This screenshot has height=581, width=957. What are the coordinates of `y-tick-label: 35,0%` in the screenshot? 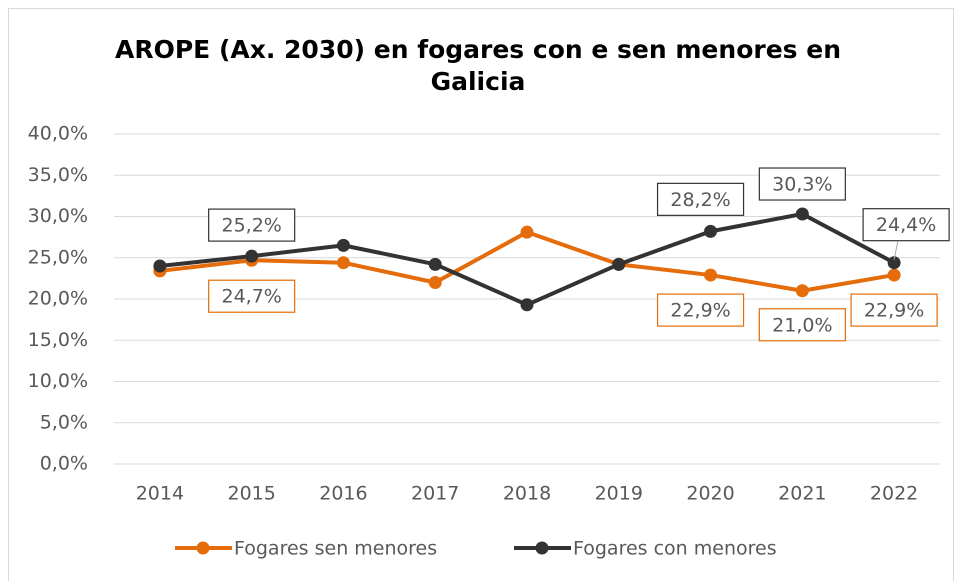 It's located at (58, 175).